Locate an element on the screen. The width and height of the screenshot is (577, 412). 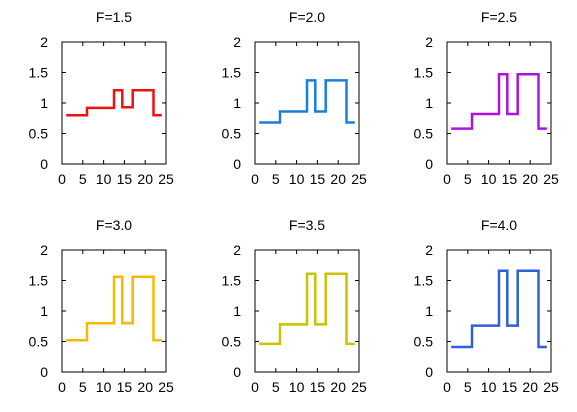
chart-panel-5: F=3.500.511.520 5 10 15 20 25 is located at coordinates (294, 306).